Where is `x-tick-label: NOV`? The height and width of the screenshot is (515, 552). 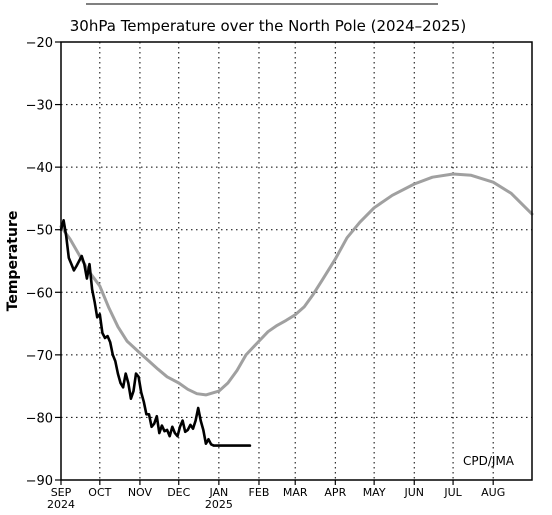
x-tick-label: NOV is located at coordinates (140, 492).